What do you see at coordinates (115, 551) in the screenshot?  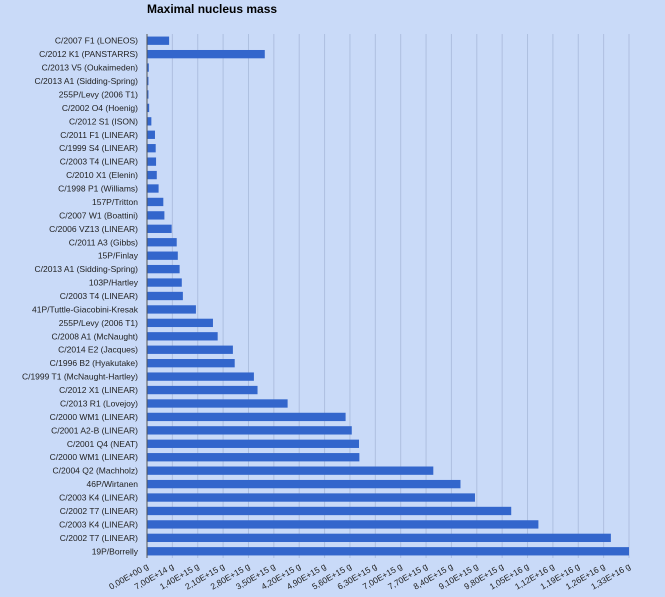 I see `category-label: 19P/Borrelly` at bounding box center [115, 551].